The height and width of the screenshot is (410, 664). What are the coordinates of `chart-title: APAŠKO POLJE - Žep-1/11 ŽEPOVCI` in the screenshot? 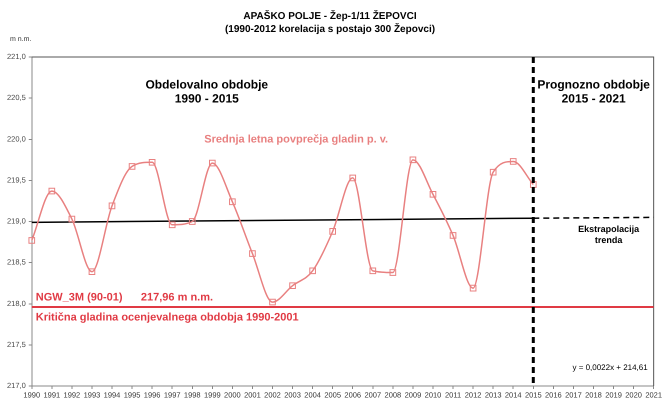 It's located at (330, 16).